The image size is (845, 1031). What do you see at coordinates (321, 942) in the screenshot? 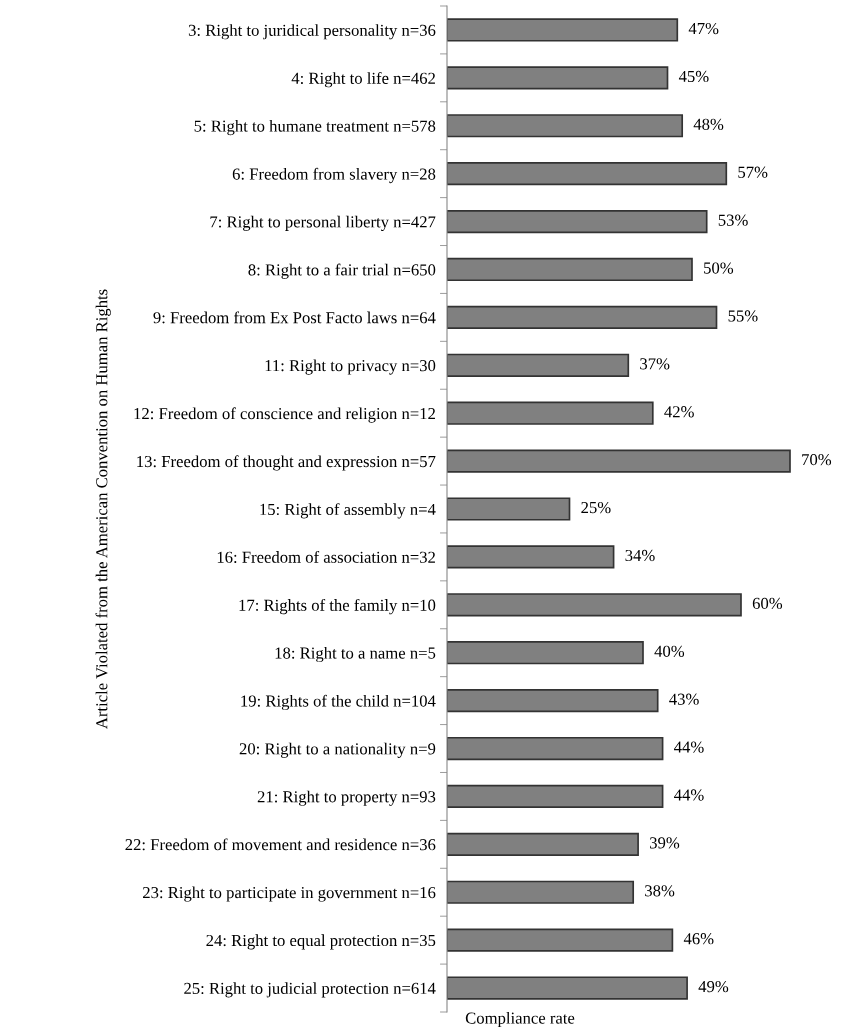
I see `y-tick-label: 24: Right to equal protection n=35` at bounding box center [321, 942].